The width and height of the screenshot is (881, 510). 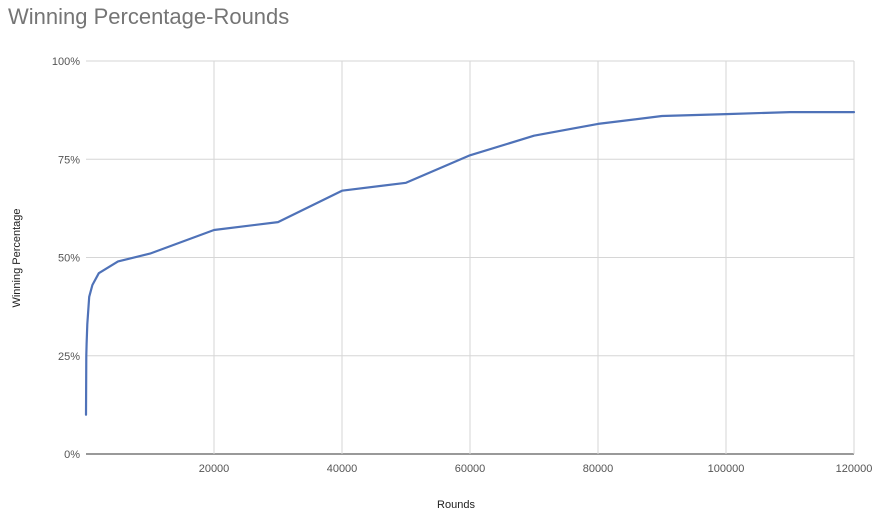 What do you see at coordinates (536, 469) in the screenshot?
I see `x-axis-ticks: 20000 40000 60000 80000 100000 120000` at bounding box center [536, 469].